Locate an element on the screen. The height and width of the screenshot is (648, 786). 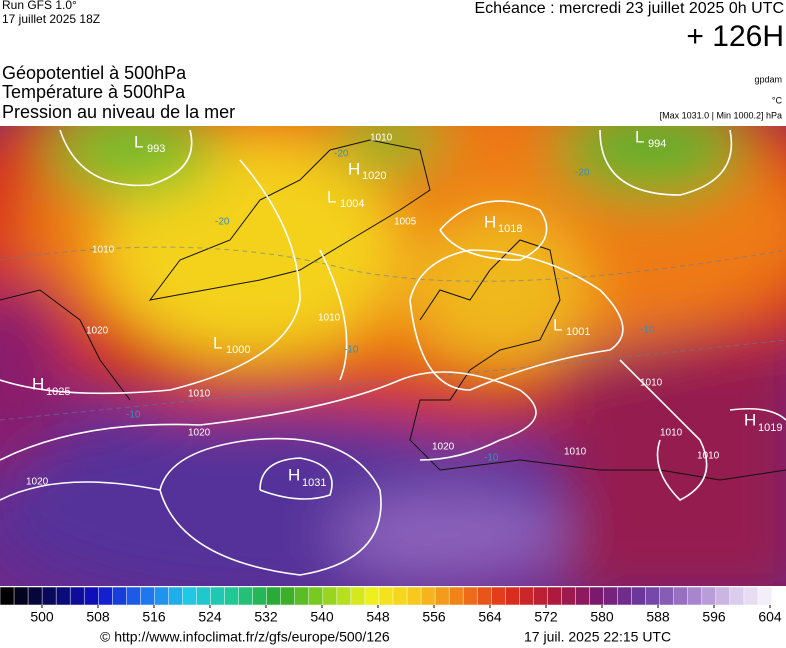
run-label: Run GFS 1.0° is located at coordinates (39, 6).